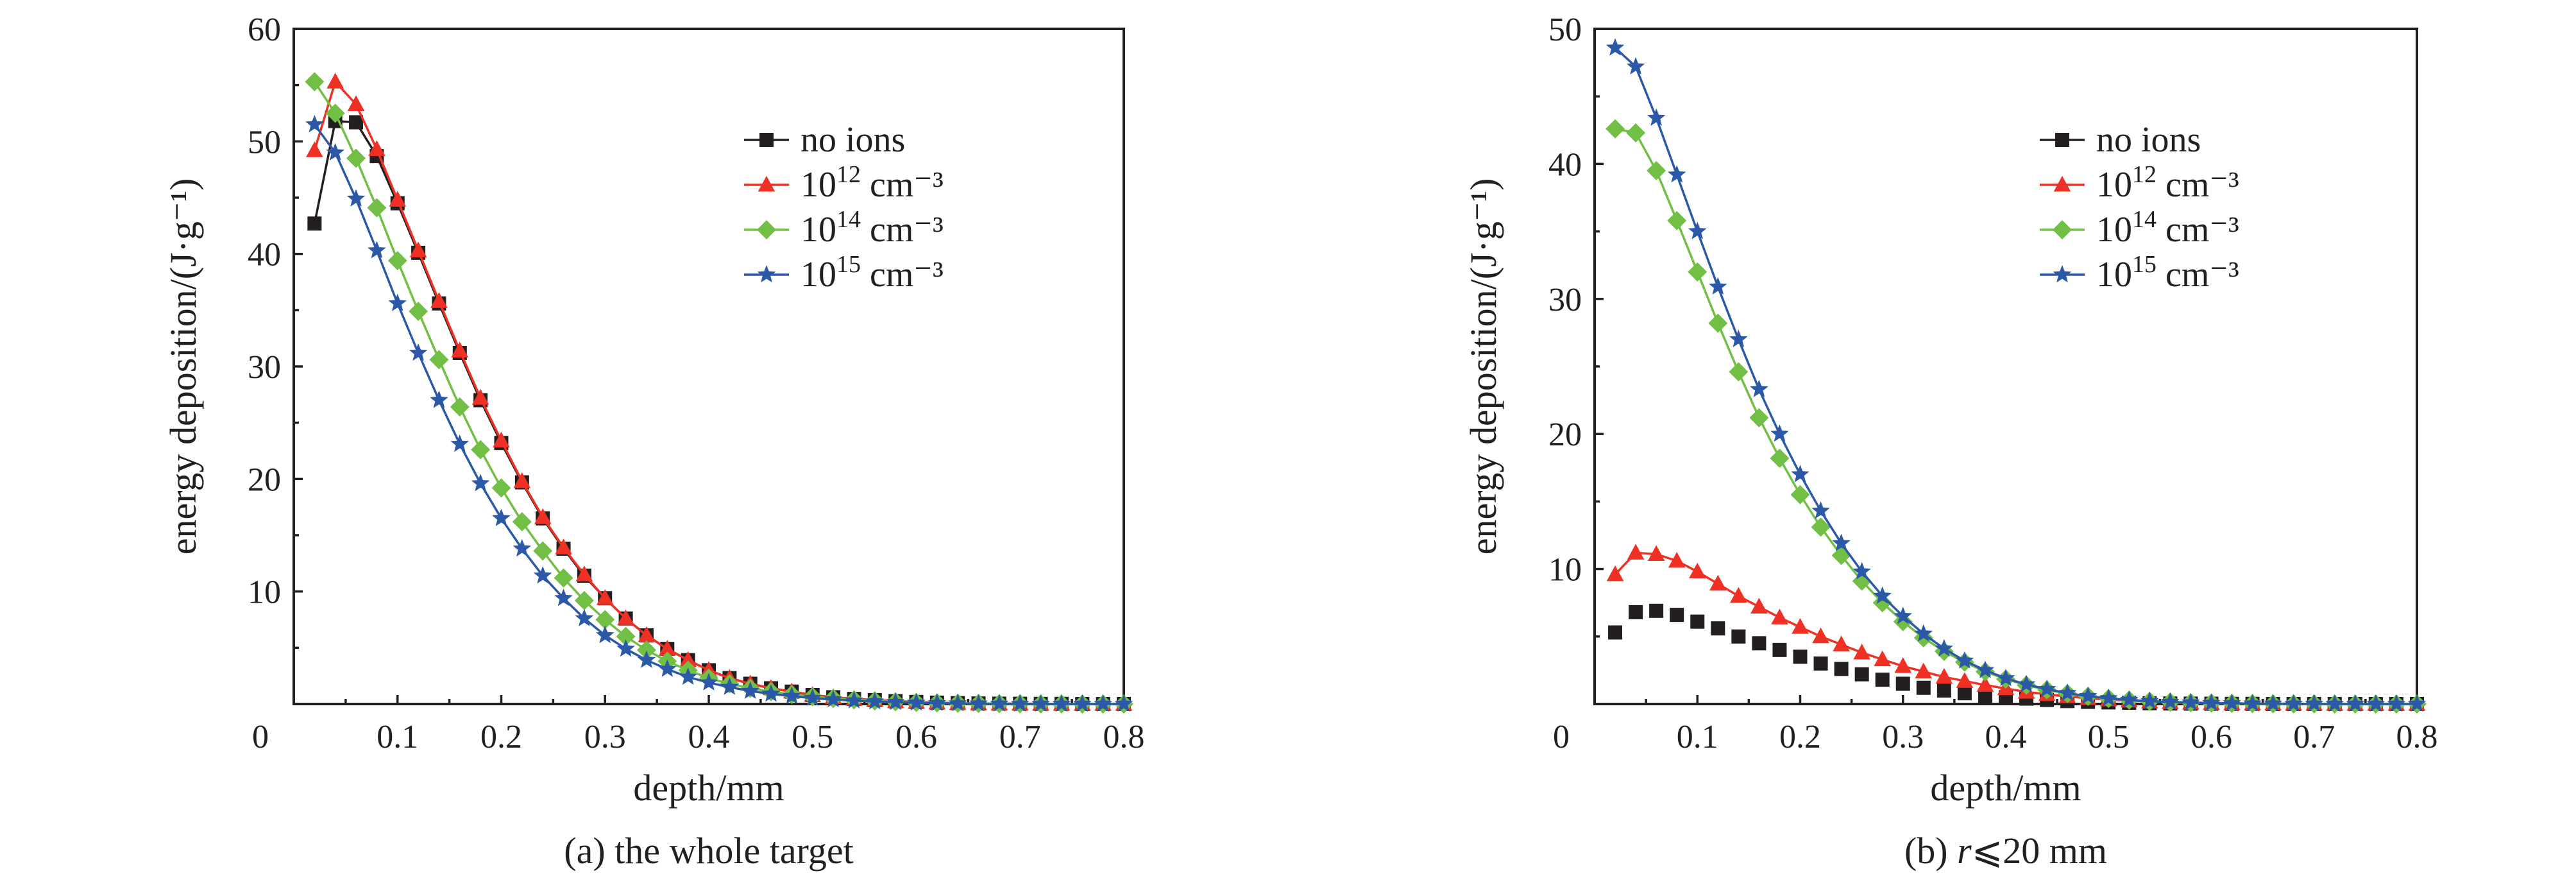 This screenshot has height=876, width=2576. What do you see at coordinates (708, 788) in the screenshot?
I see `panel-a-x-axis-title: depth/mm` at bounding box center [708, 788].